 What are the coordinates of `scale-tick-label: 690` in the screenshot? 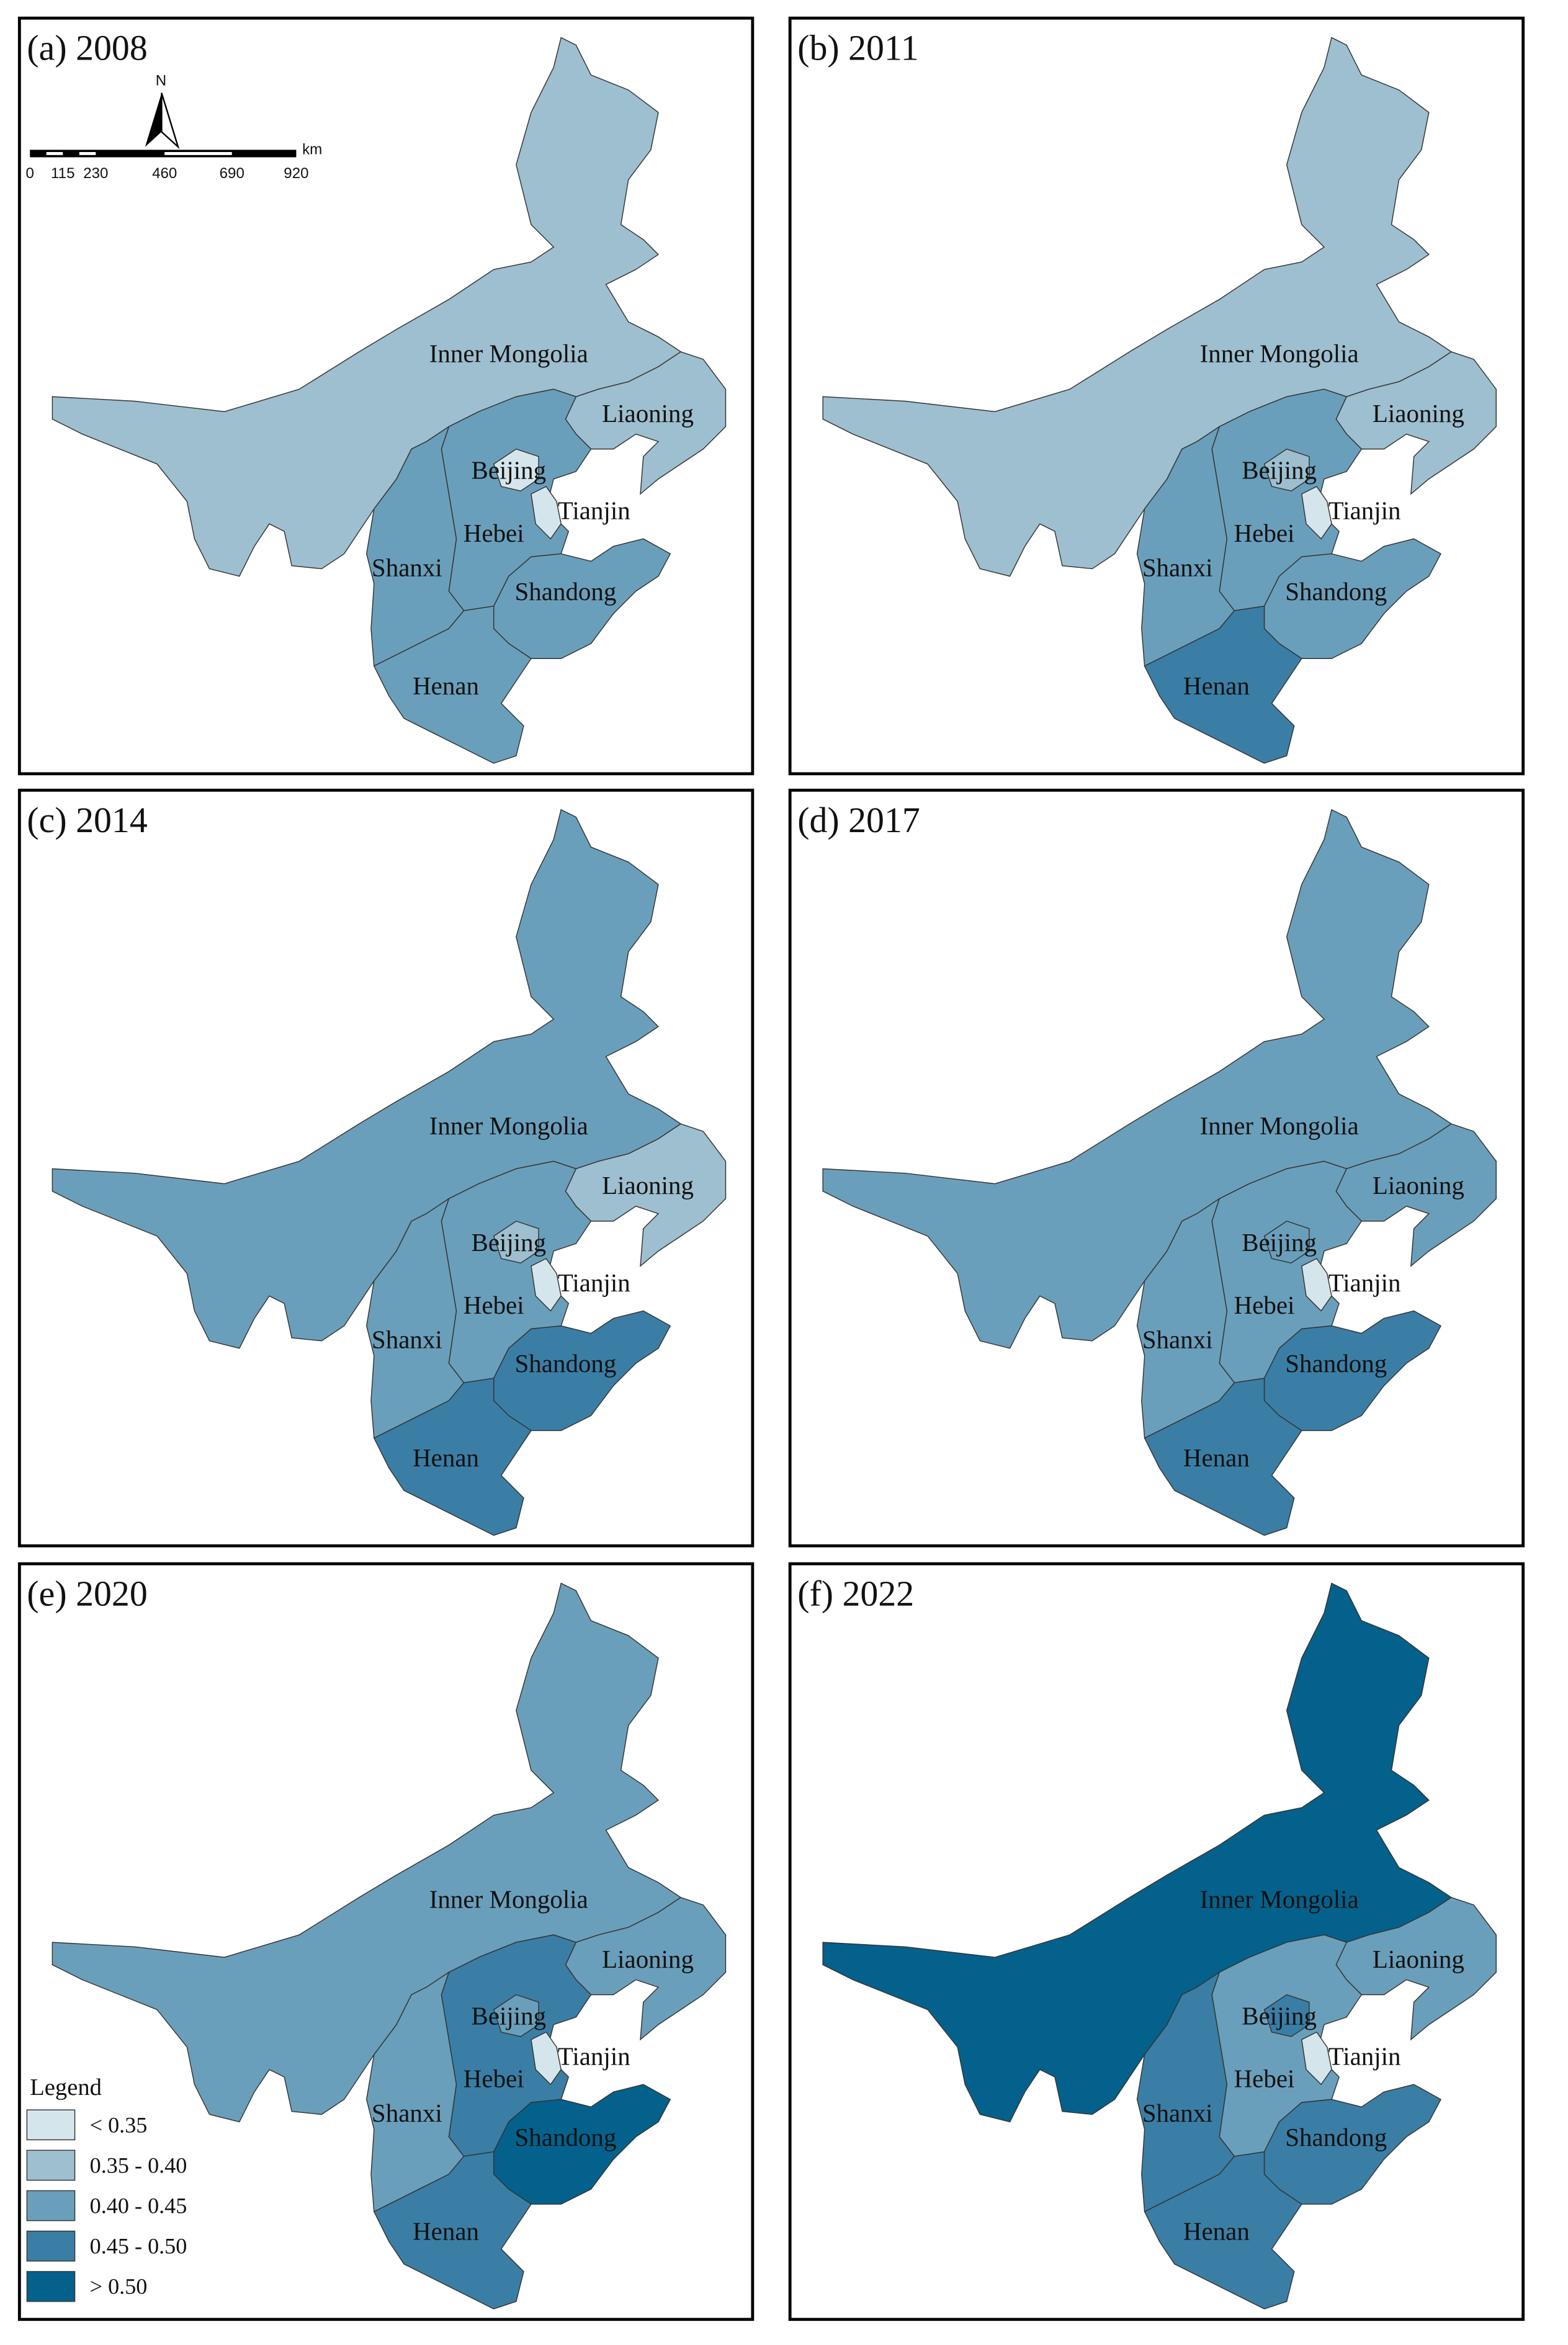 It's located at (232, 173).